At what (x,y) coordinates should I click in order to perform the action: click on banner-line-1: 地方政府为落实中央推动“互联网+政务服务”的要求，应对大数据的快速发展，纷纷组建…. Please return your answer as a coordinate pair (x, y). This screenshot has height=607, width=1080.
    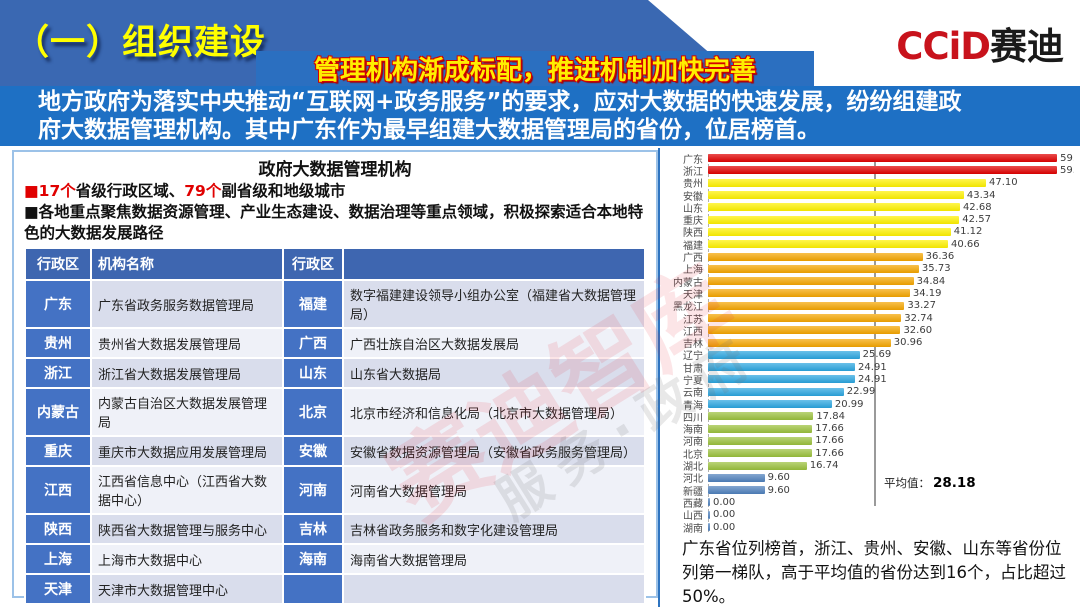
    Looking at the image, I should click on (500, 102).